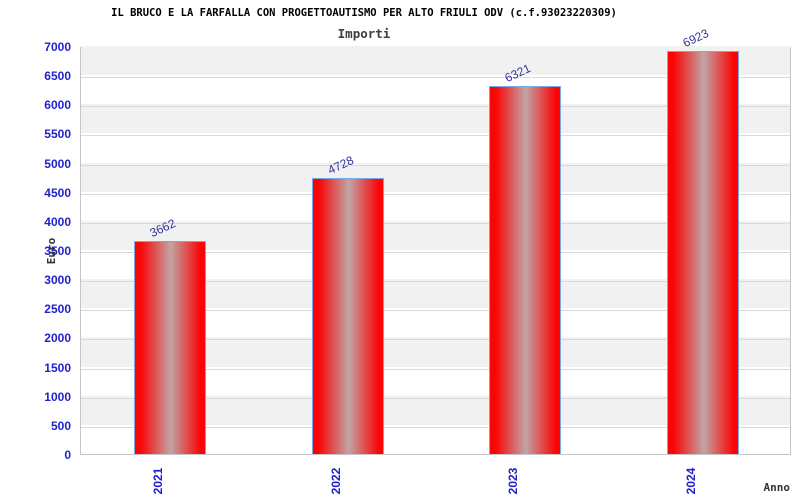 The height and width of the screenshot is (500, 800). Describe the element at coordinates (57, 192) in the screenshot. I see `y-tick-label: 4500` at that location.